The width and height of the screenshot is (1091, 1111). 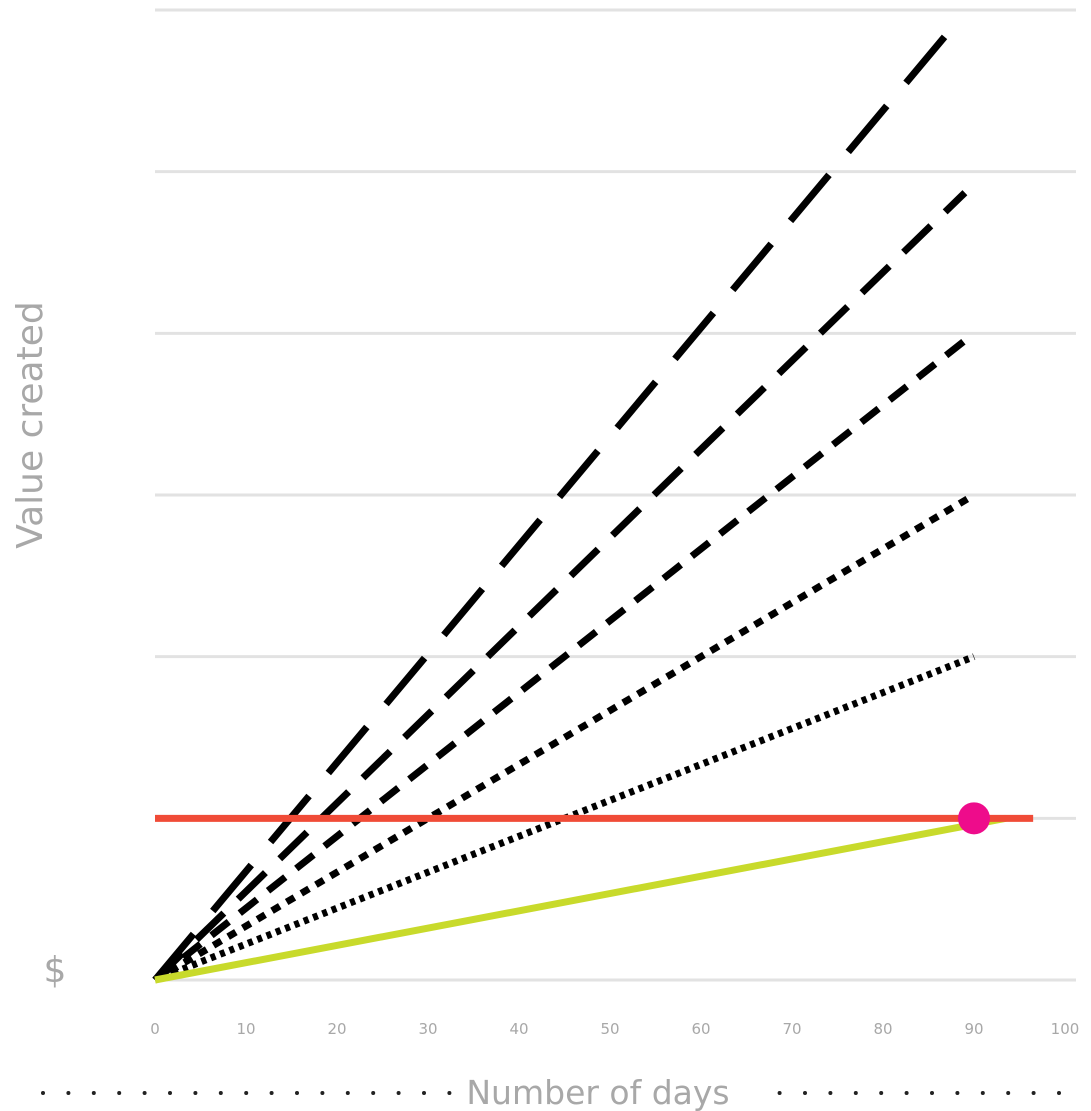 I want to click on x-tick-label: 90, so click(x=973, y=1029).